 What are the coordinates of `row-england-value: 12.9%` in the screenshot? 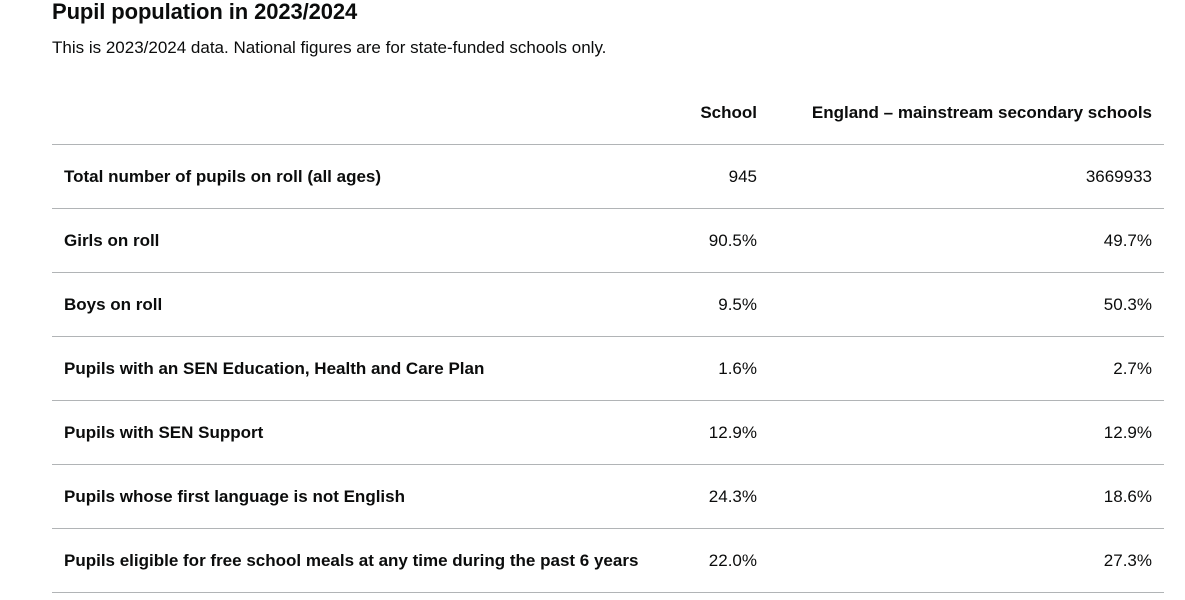 It's located at (1127, 432).